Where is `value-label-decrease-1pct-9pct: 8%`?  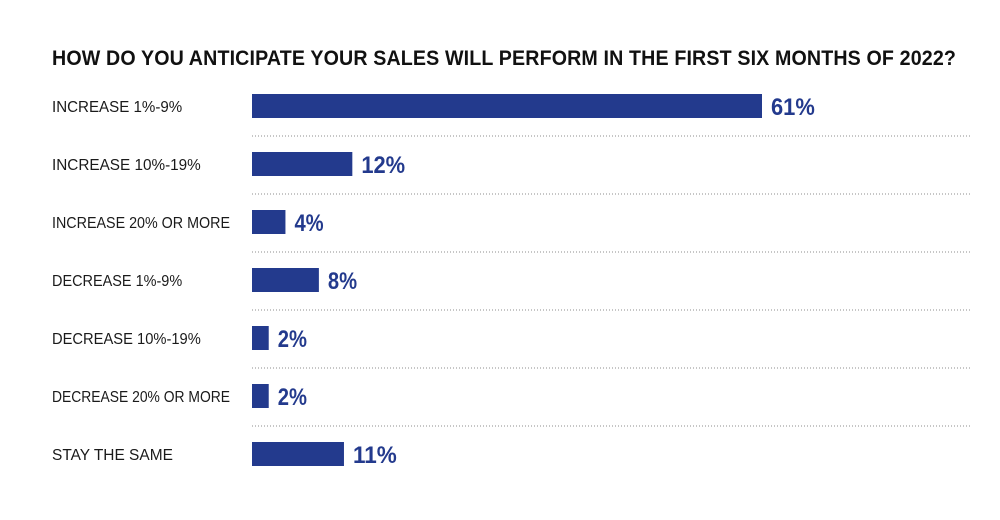 value-label-decrease-1pct-9pct: 8% is located at coordinates (342, 281).